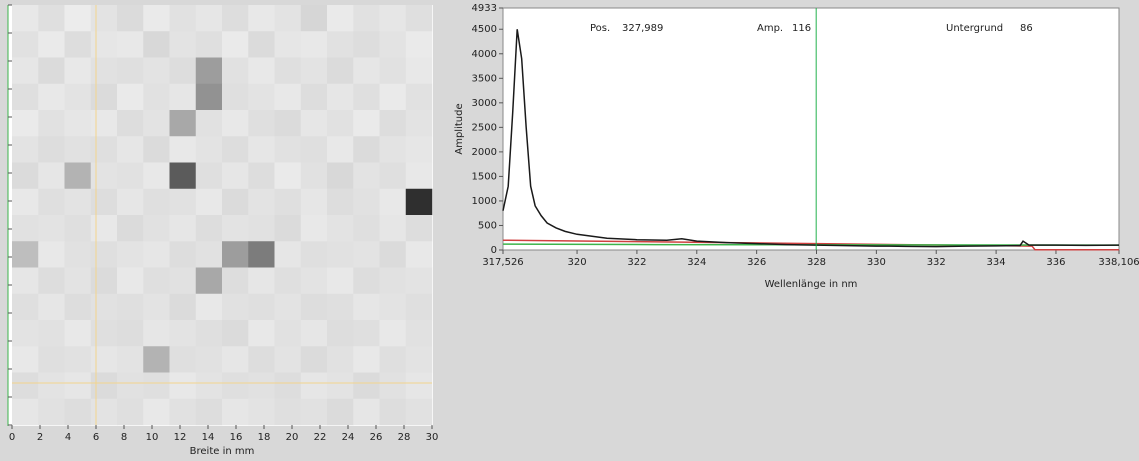  I want to click on y-tick-label: 2500, so click(484, 127).